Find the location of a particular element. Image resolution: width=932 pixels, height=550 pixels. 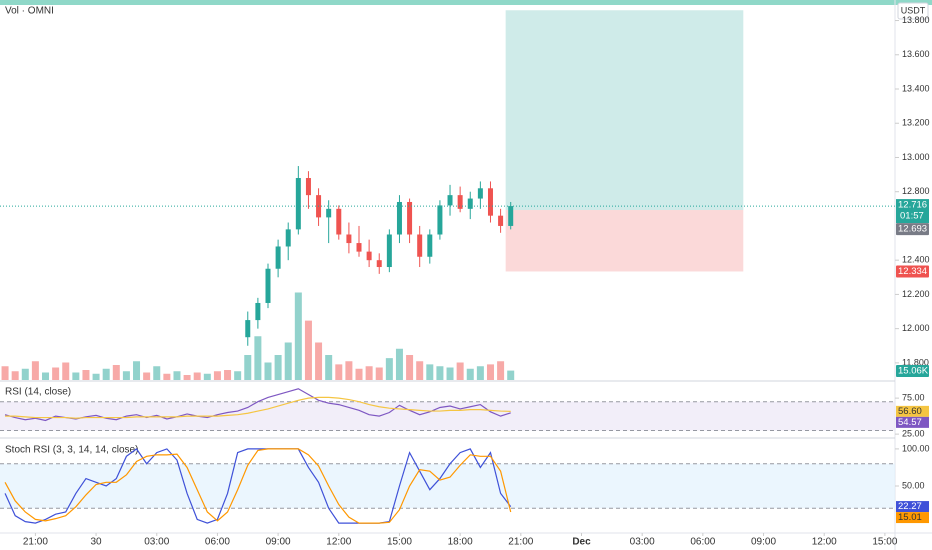

y-tick-label: 13.600 is located at coordinates (916, 54).